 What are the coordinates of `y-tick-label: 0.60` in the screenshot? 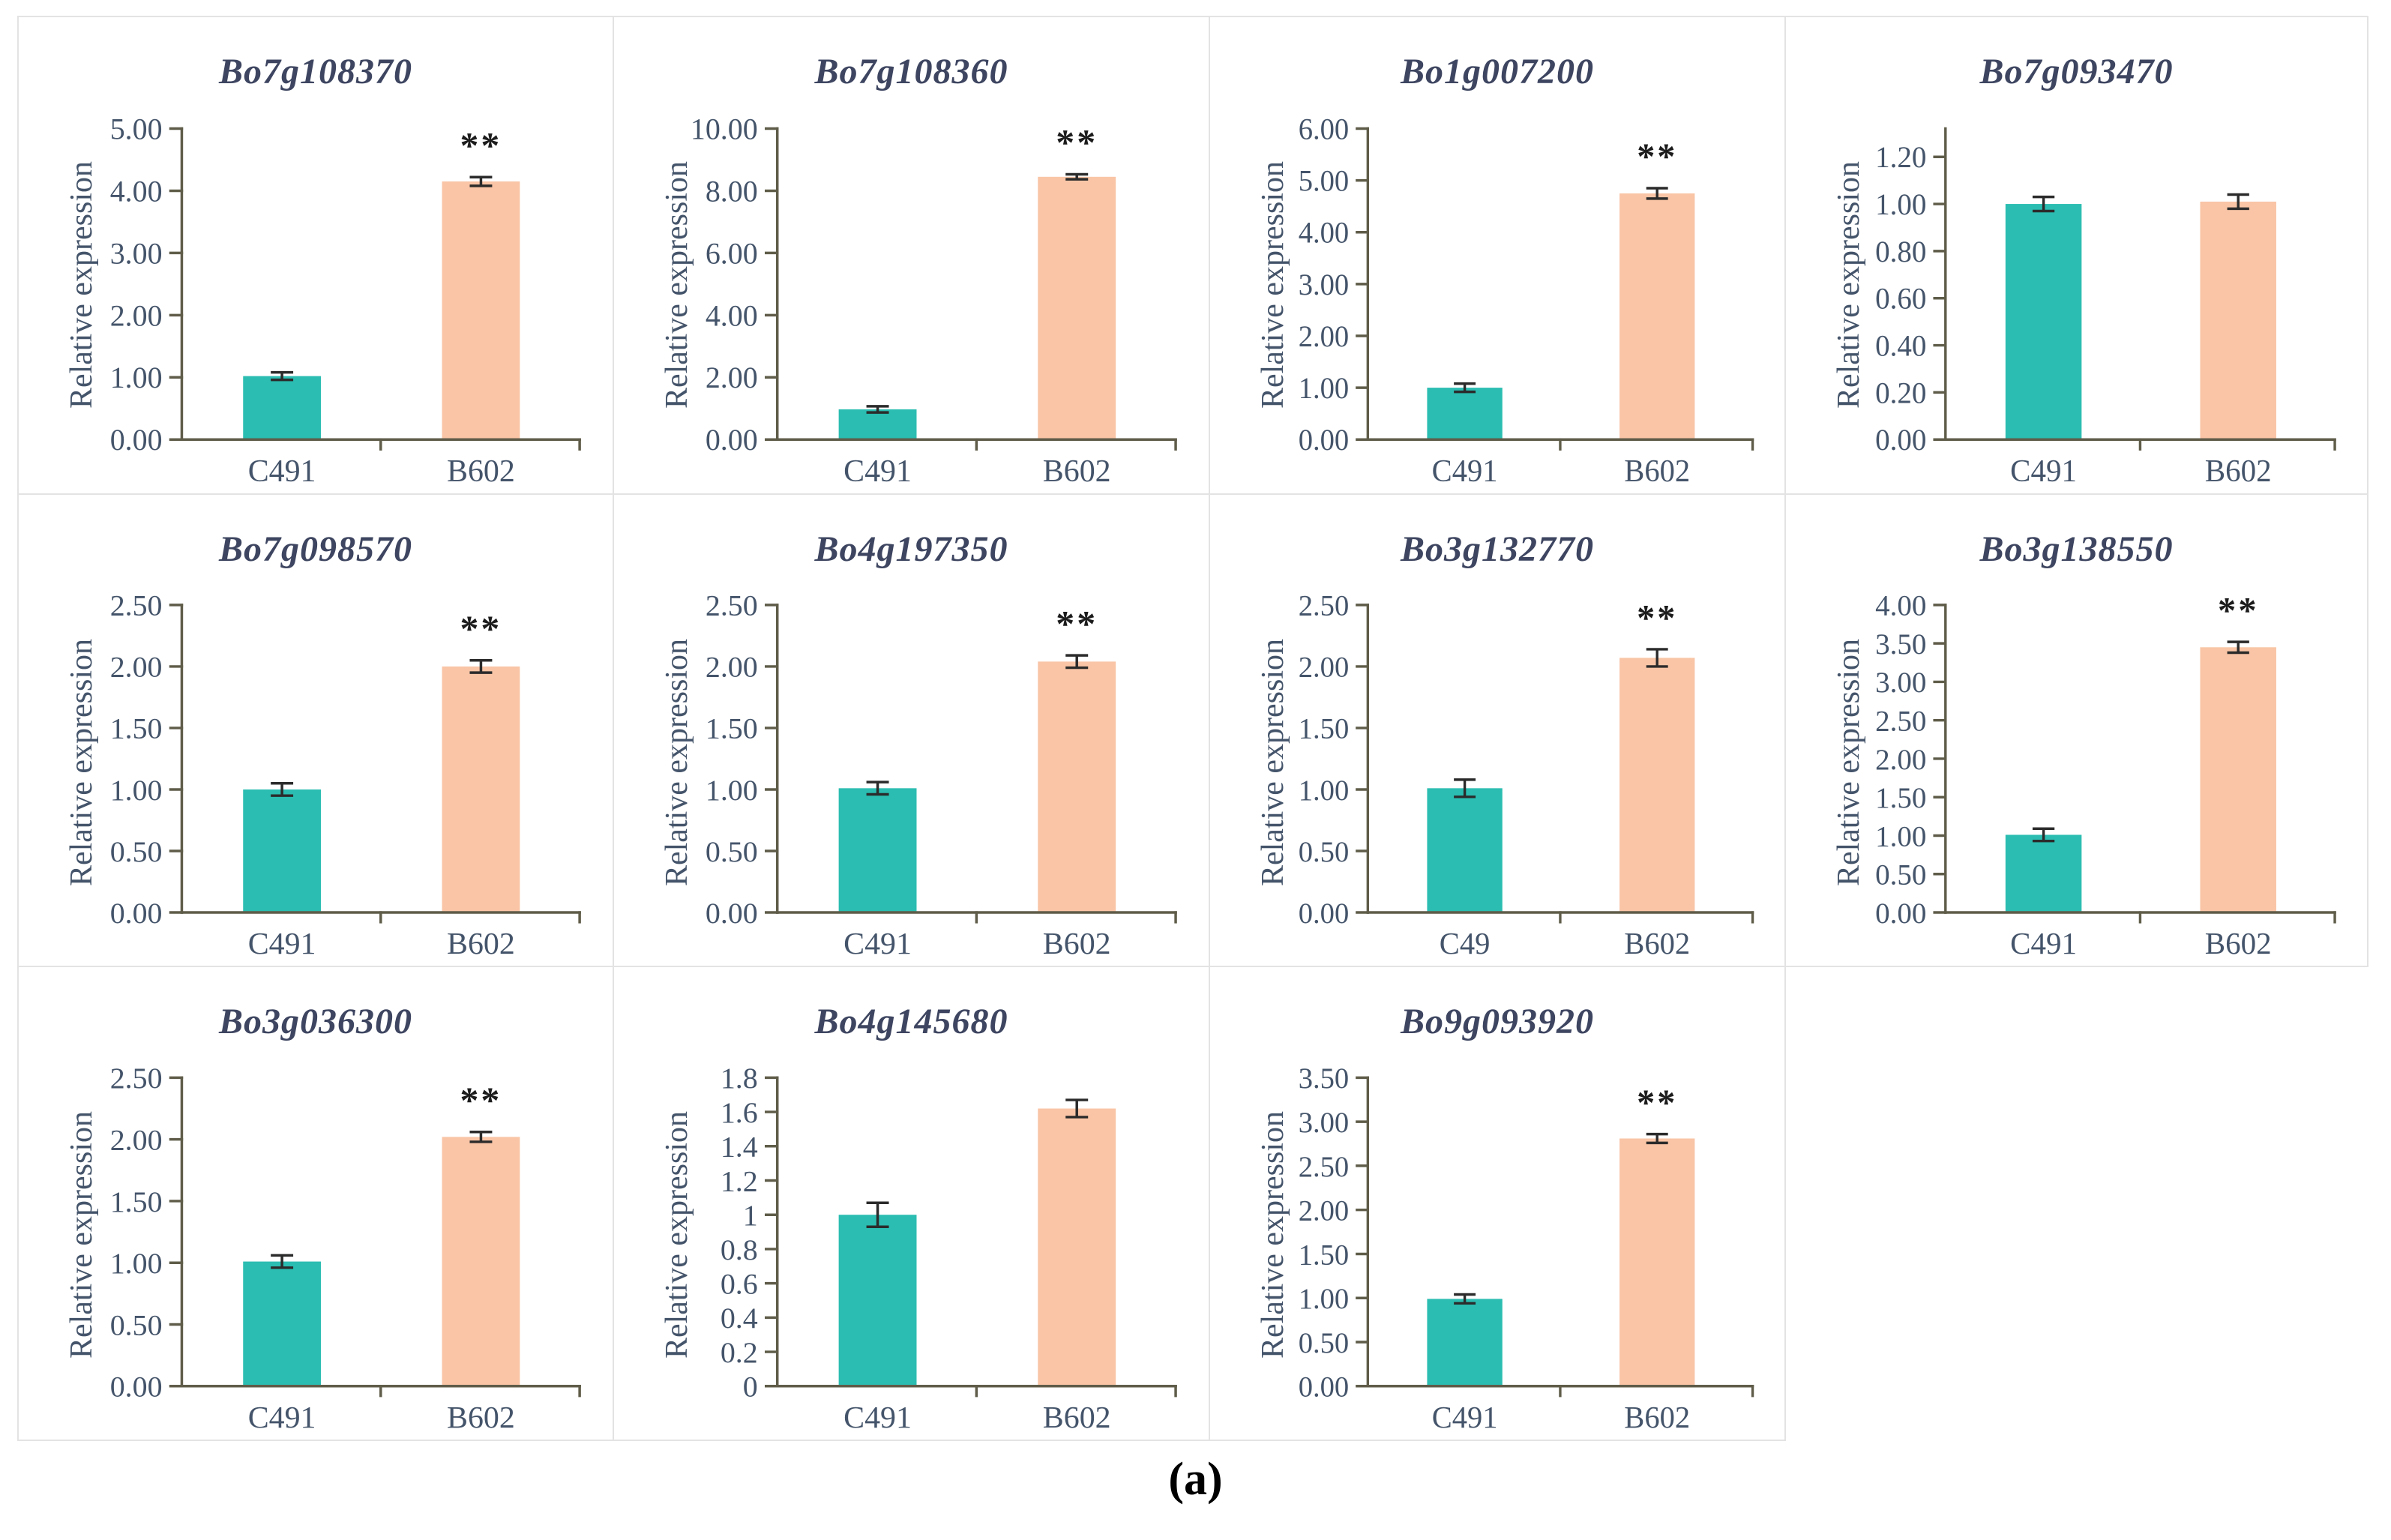 It's located at (1900, 298).